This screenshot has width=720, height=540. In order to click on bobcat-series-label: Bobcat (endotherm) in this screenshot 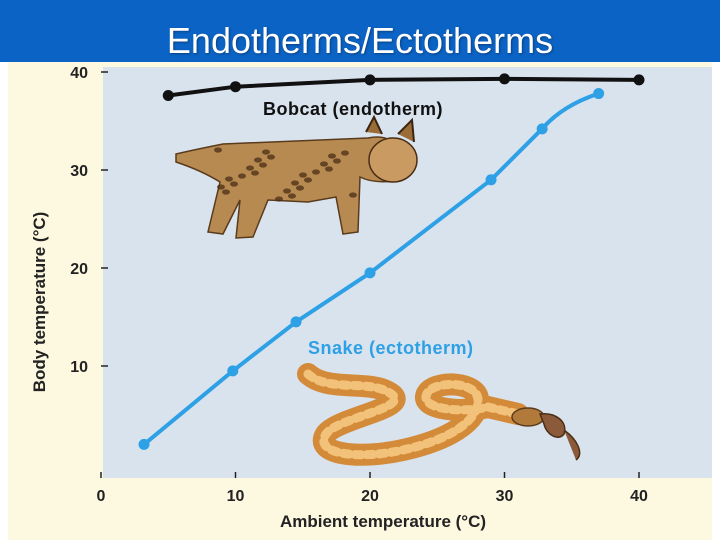, I will do `click(353, 109)`.